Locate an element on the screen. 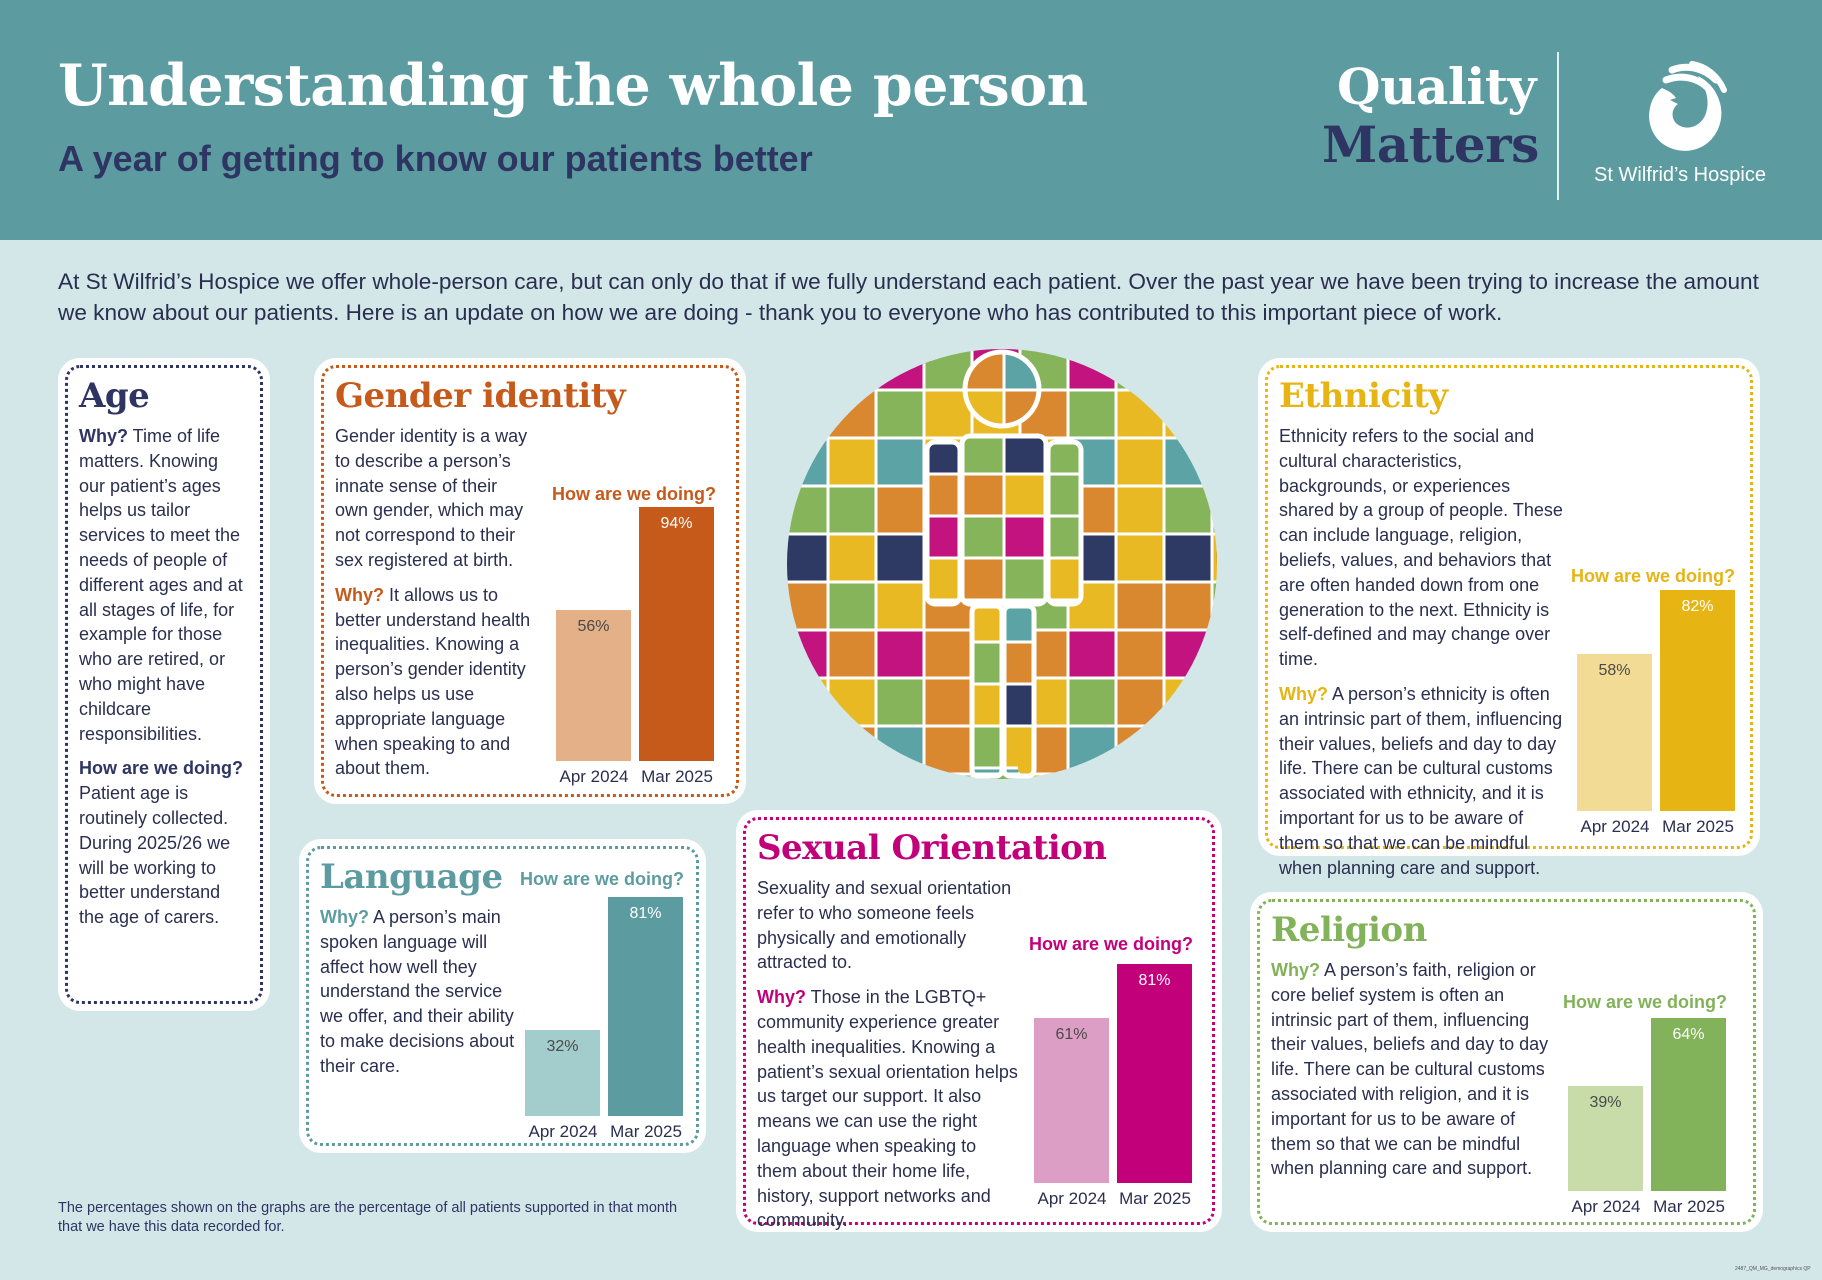  header-divider is located at coordinates (1558, 126).